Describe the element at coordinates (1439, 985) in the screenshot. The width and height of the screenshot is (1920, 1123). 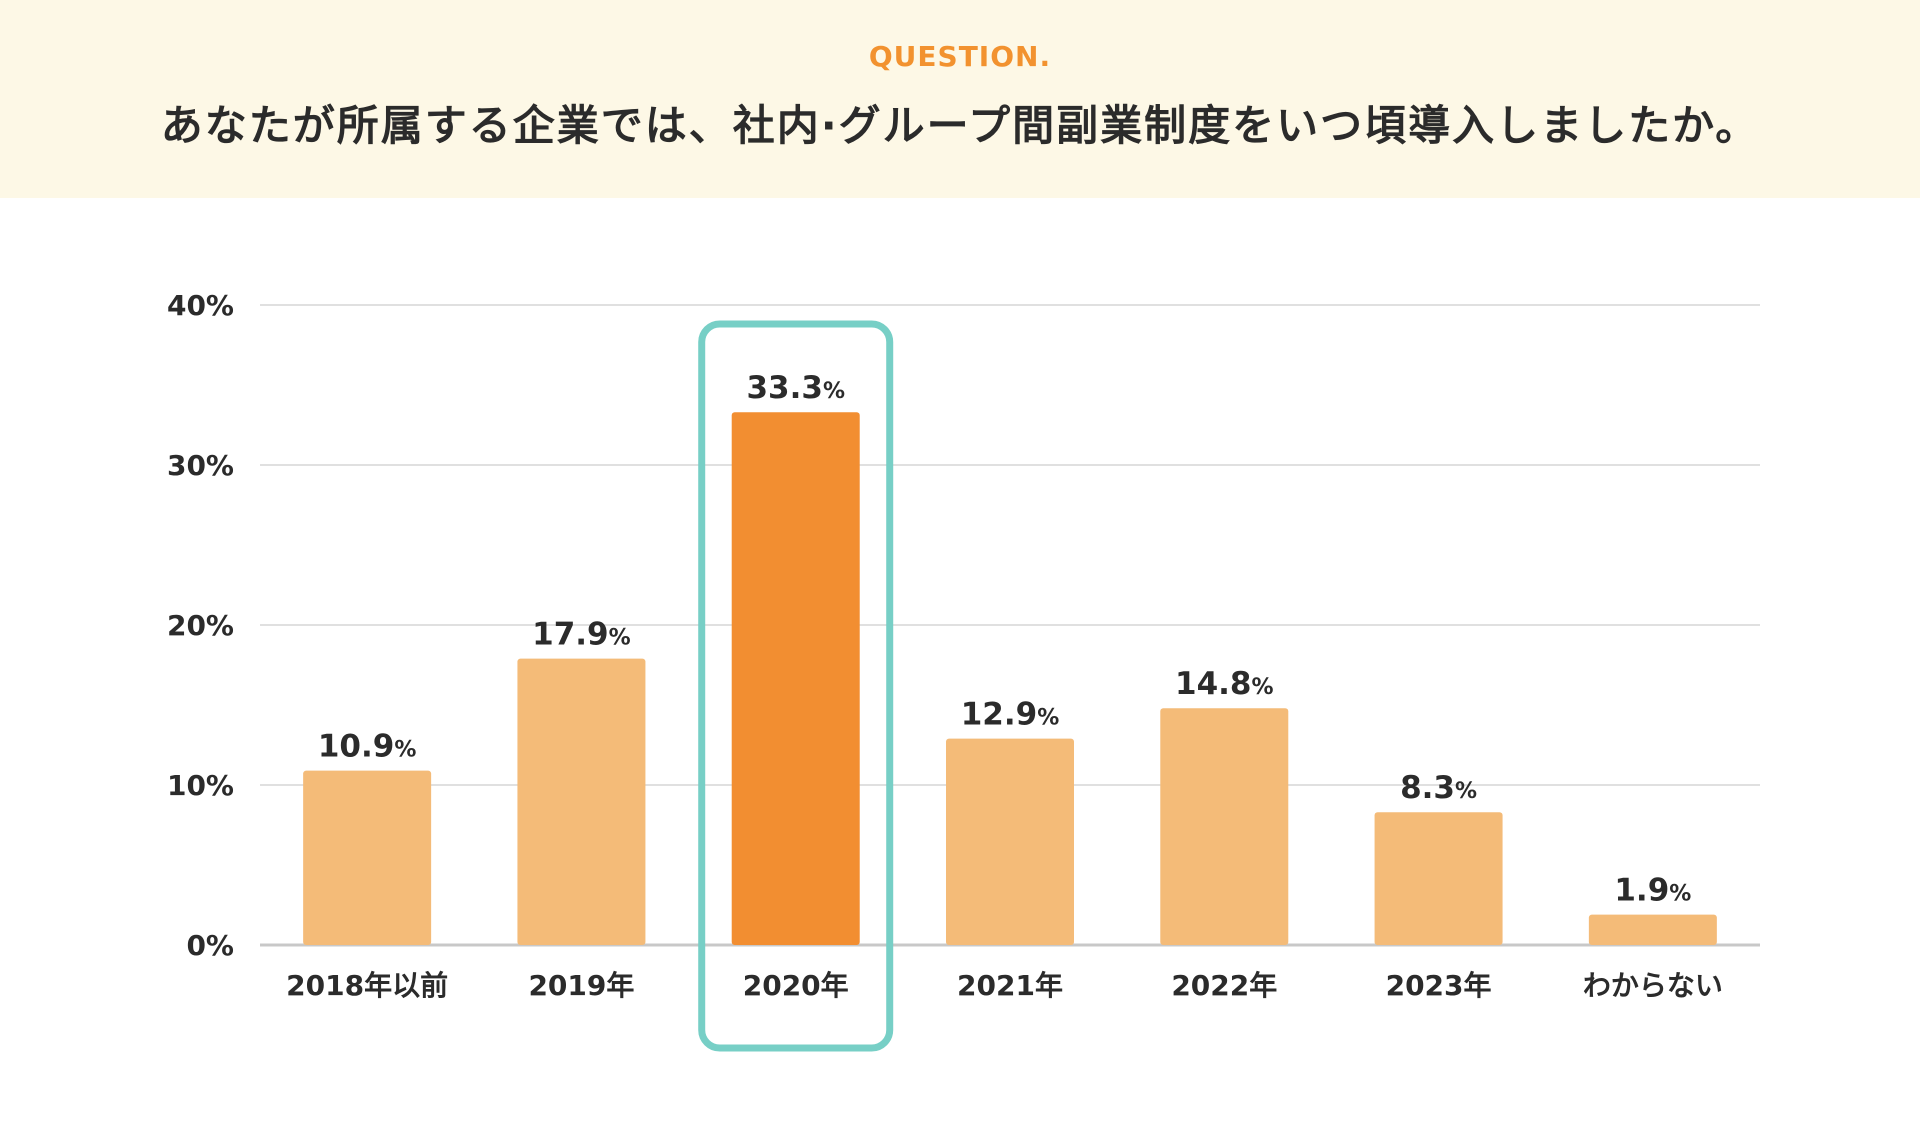
I see `category-label: 2023年` at that location.